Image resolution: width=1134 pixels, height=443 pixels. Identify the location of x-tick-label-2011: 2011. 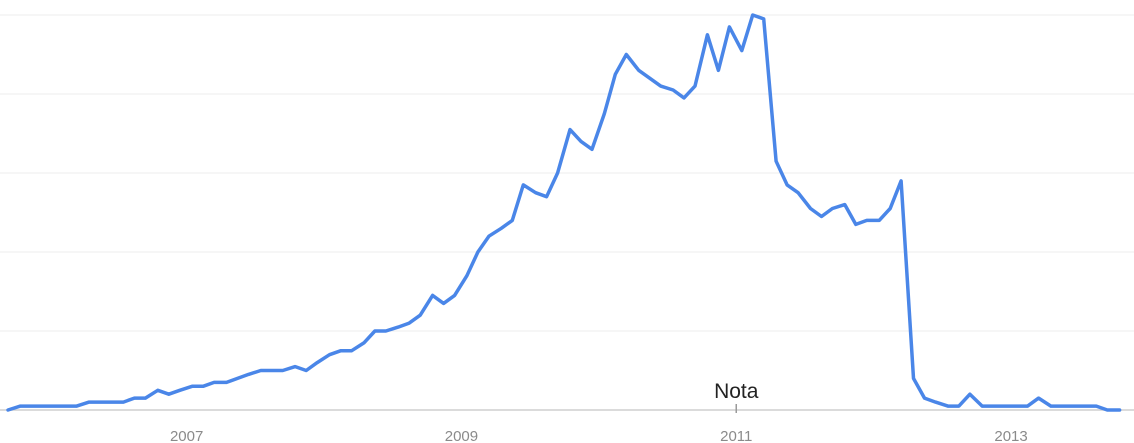
(736, 435).